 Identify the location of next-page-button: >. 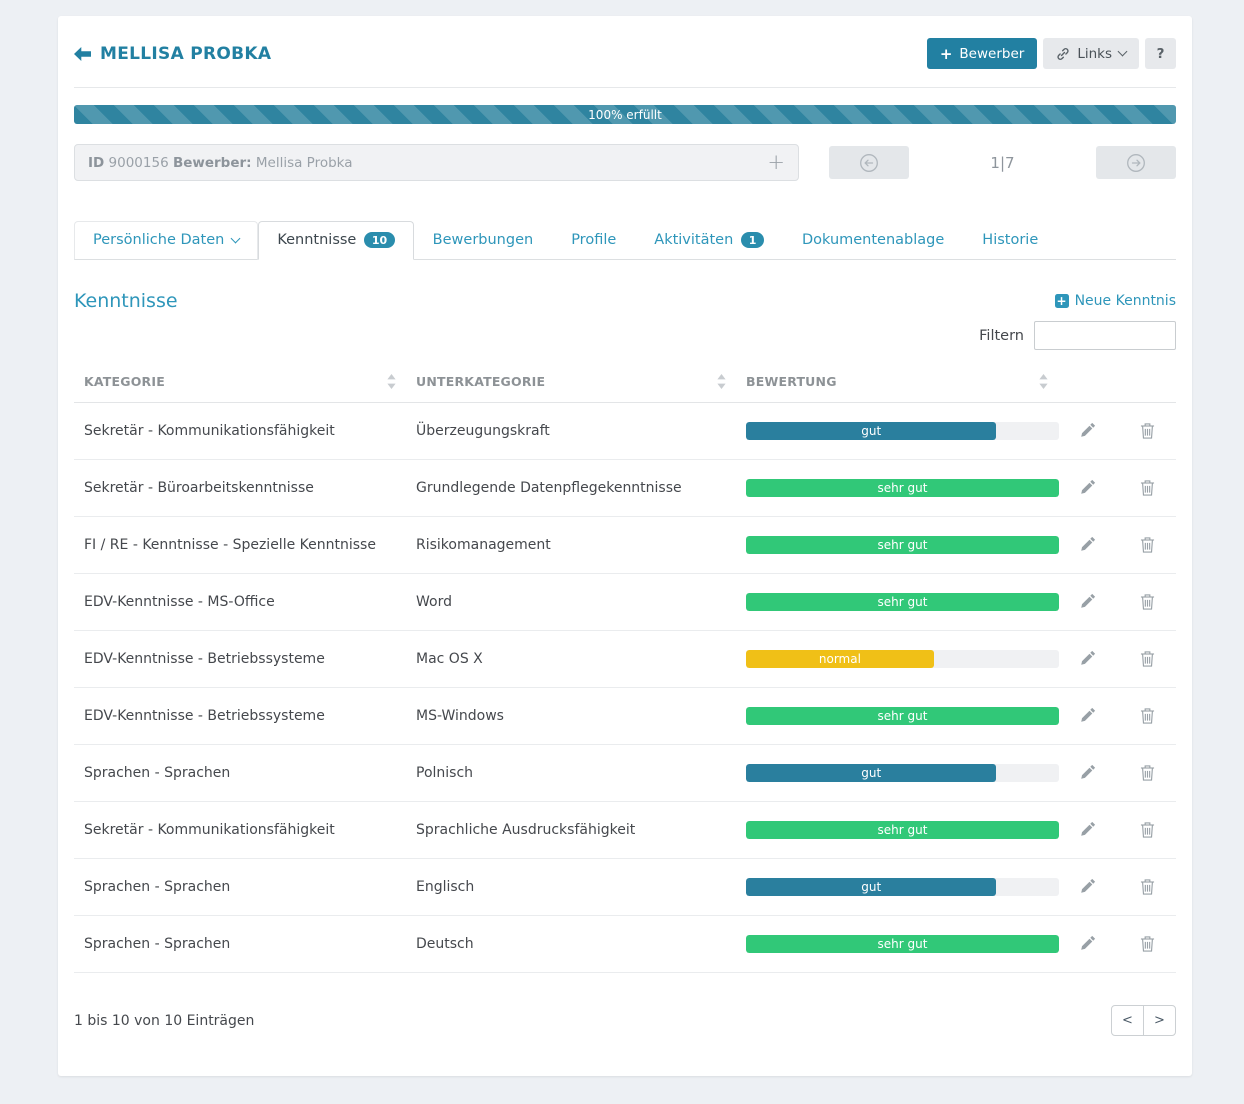
(1159, 1020).